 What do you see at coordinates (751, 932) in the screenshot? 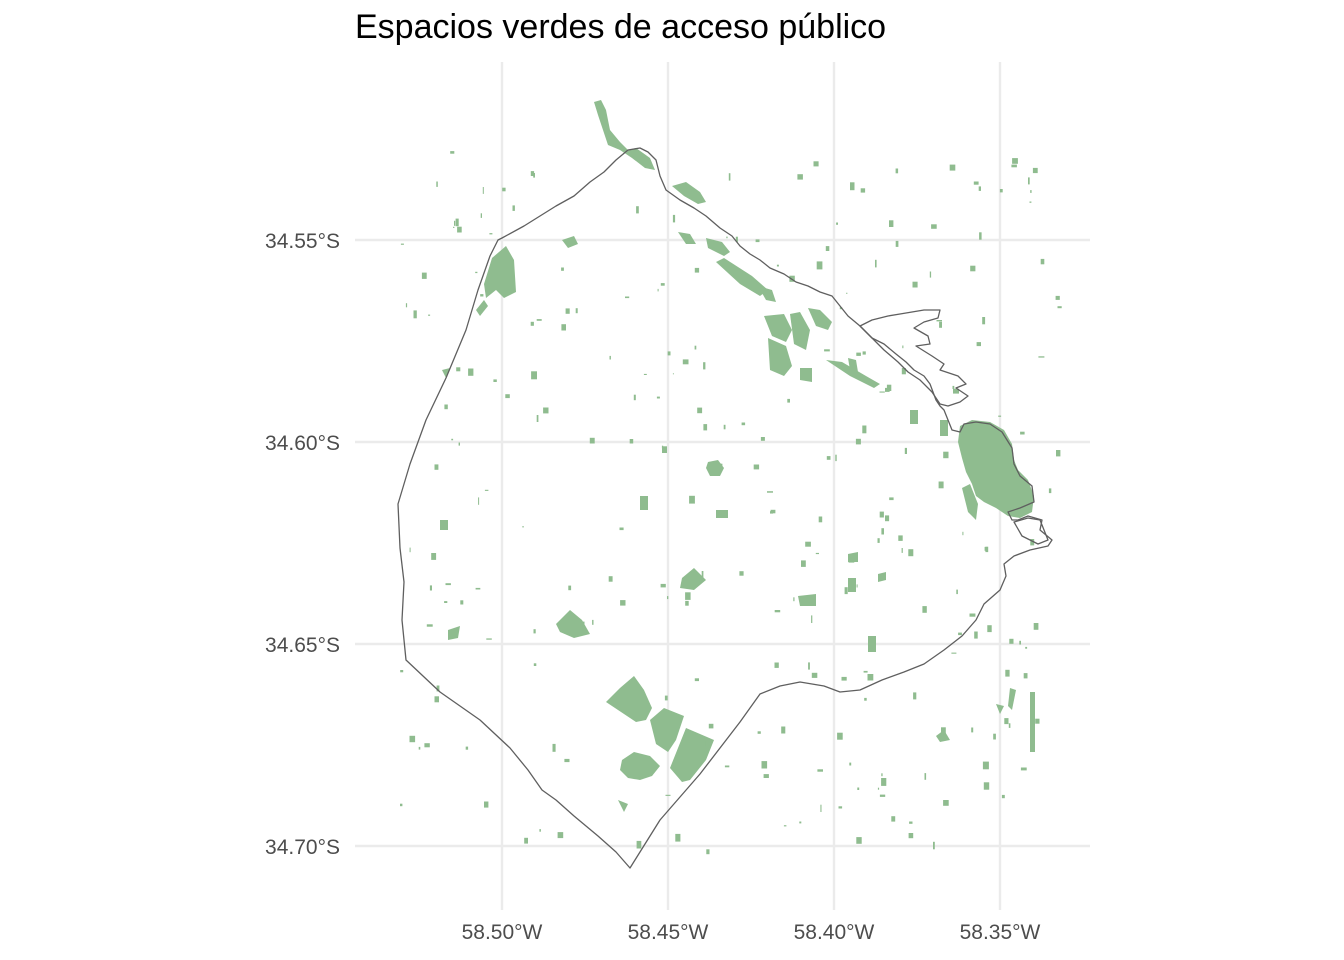
I see `x-axis-labels: 58.50°W 58.45°W 58.40°W 58.35°W` at bounding box center [751, 932].